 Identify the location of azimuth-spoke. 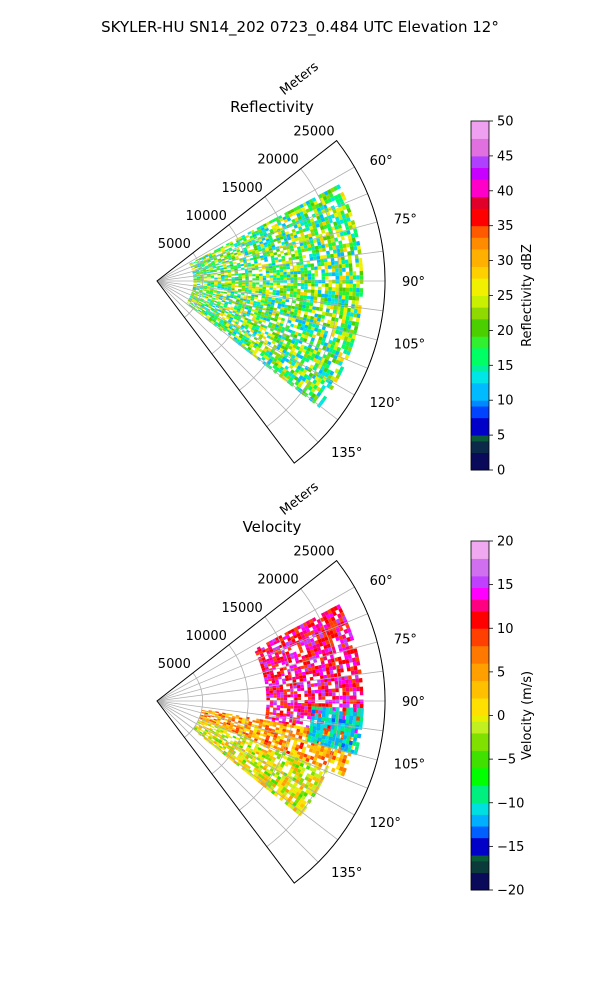
(247, 770).